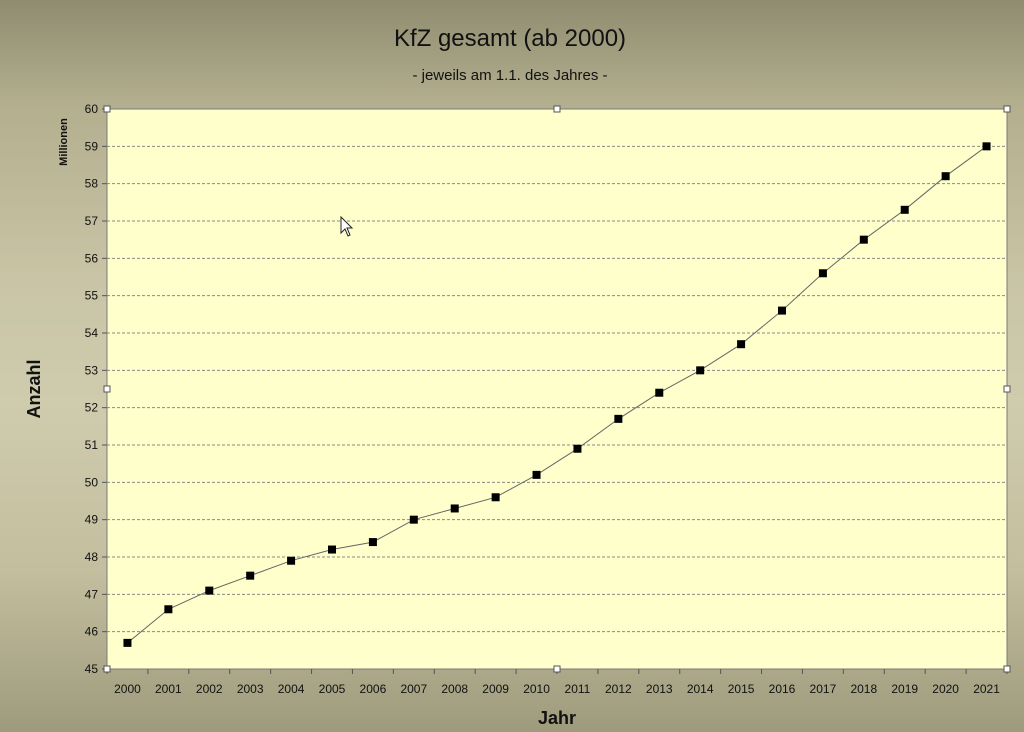  What do you see at coordinates (291, 689) in the screenshot?
I see `x-tick-label: 2004` at bounding box center [291, 689].